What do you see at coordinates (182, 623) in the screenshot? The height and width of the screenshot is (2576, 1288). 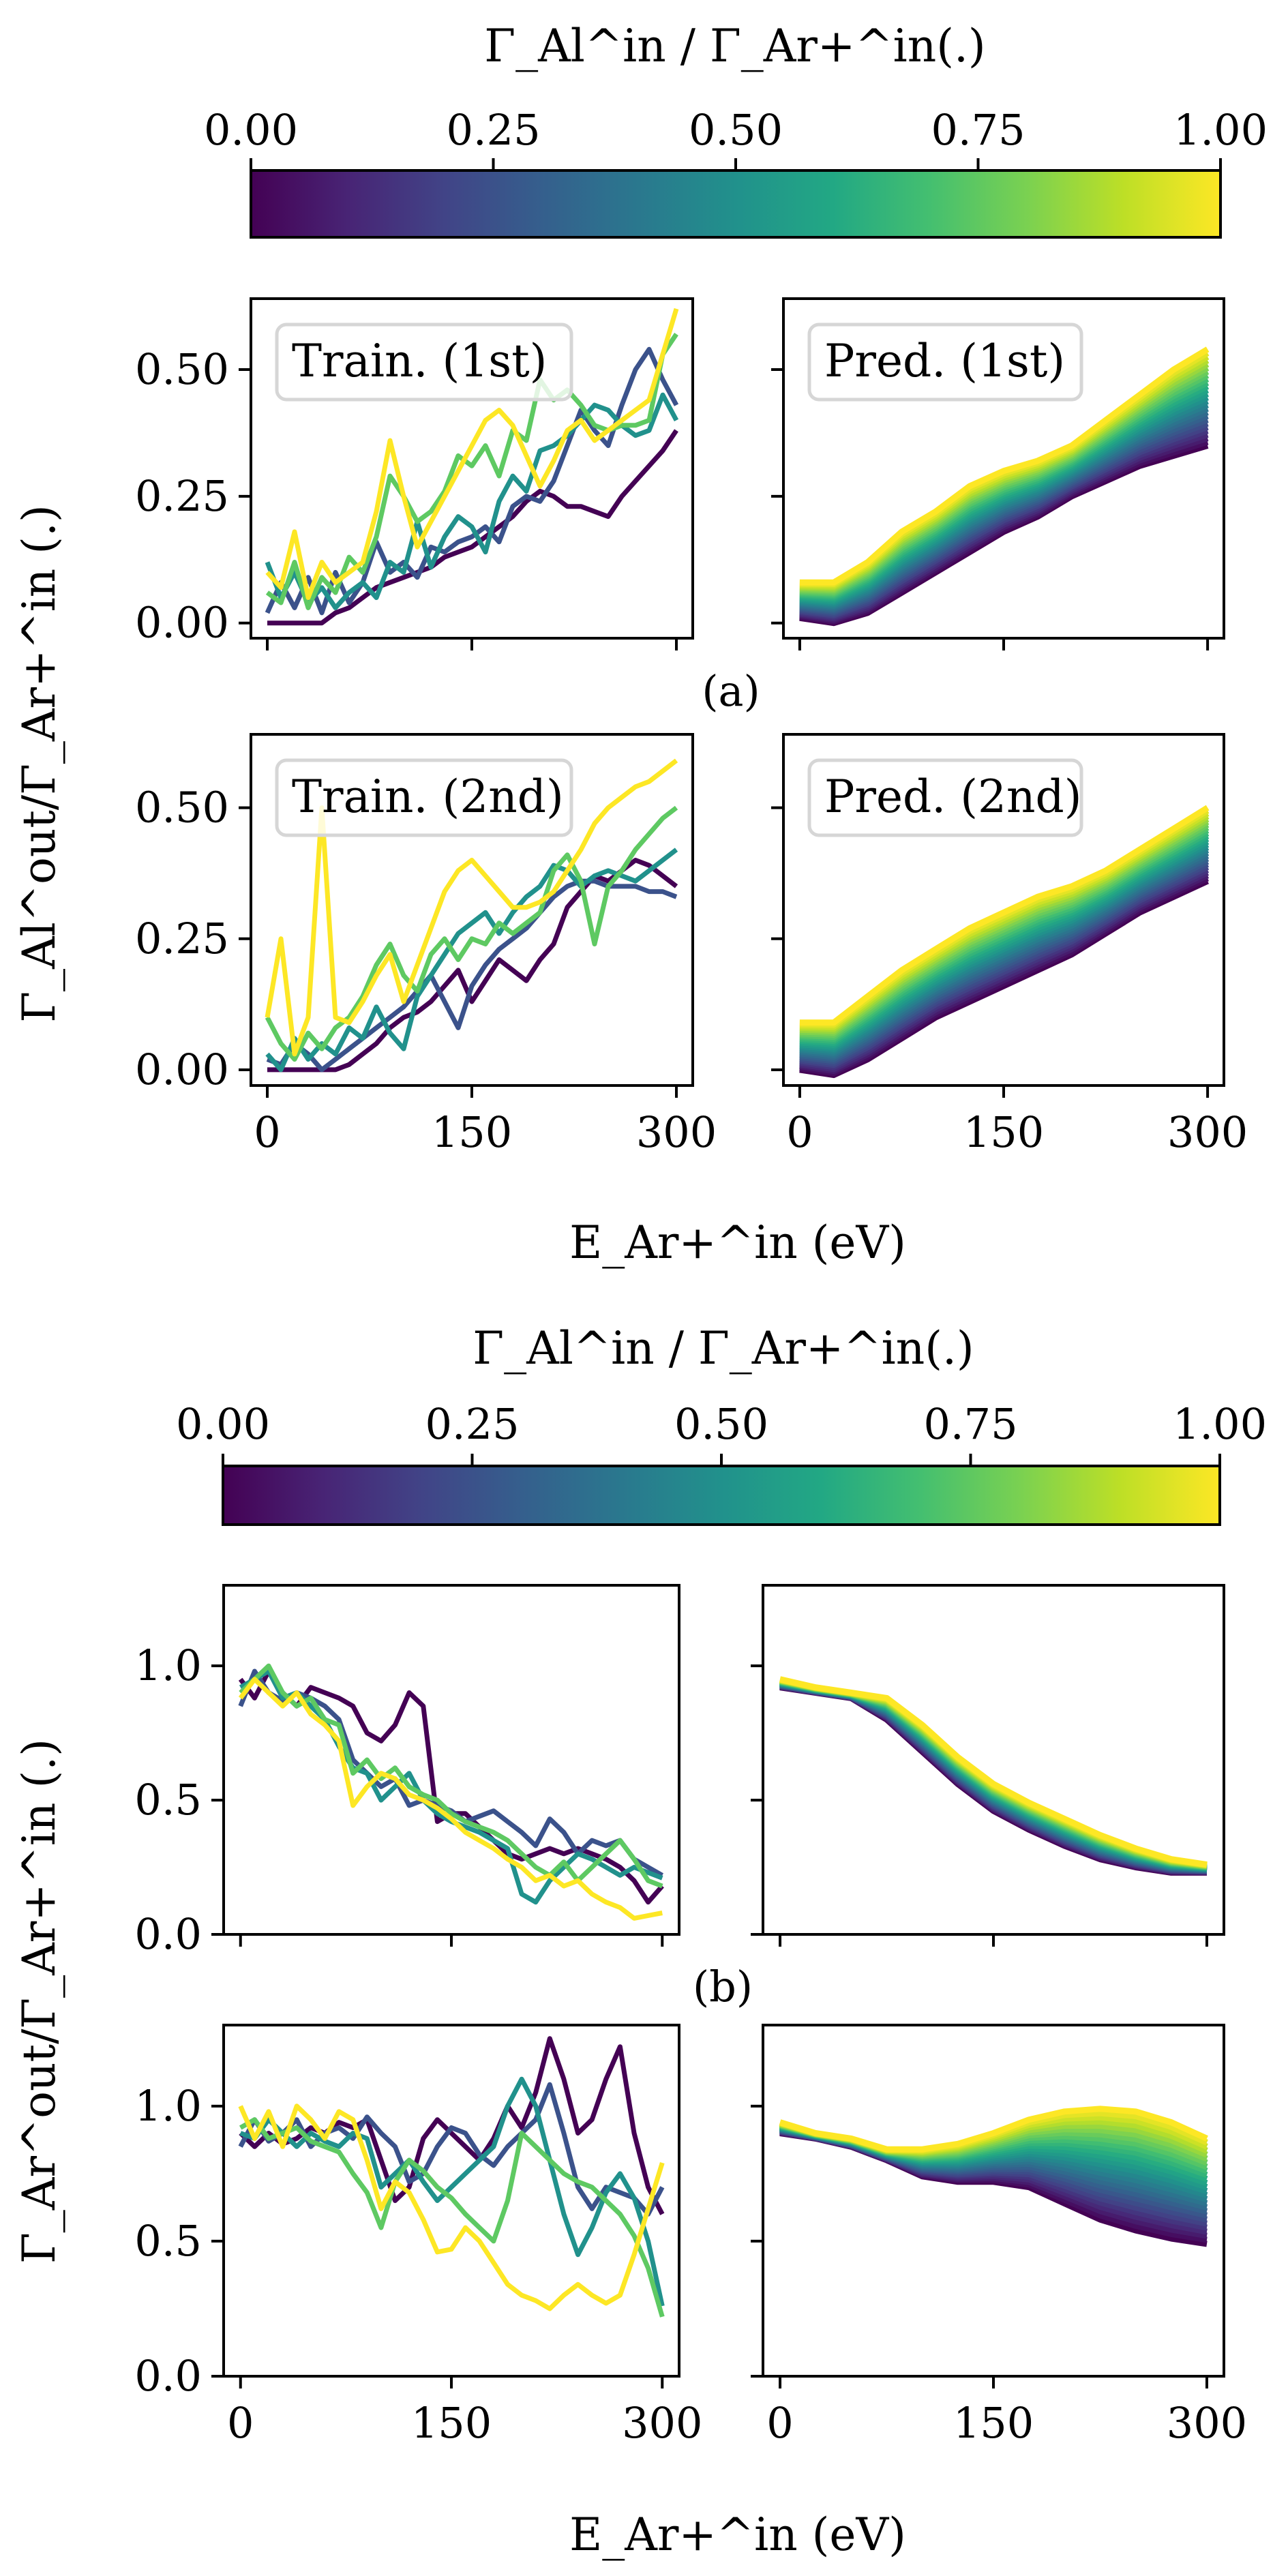 I see `y-tick-label: 0.00` at bounding box center [182, 623].